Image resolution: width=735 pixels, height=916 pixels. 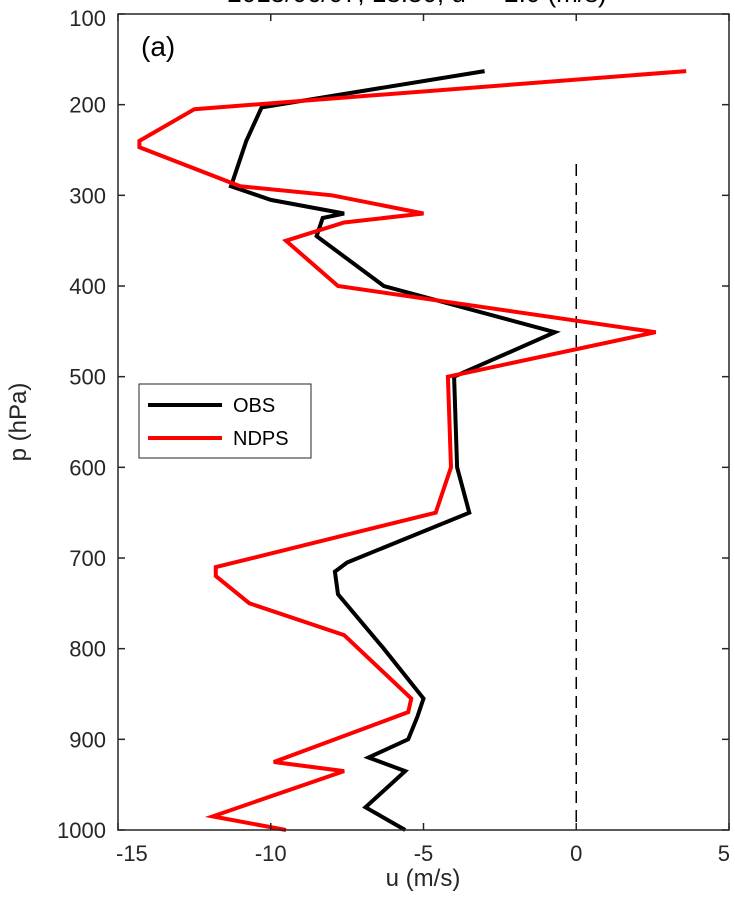 I want to click on y-tick-label: 1000, so click(x=81, y=830).